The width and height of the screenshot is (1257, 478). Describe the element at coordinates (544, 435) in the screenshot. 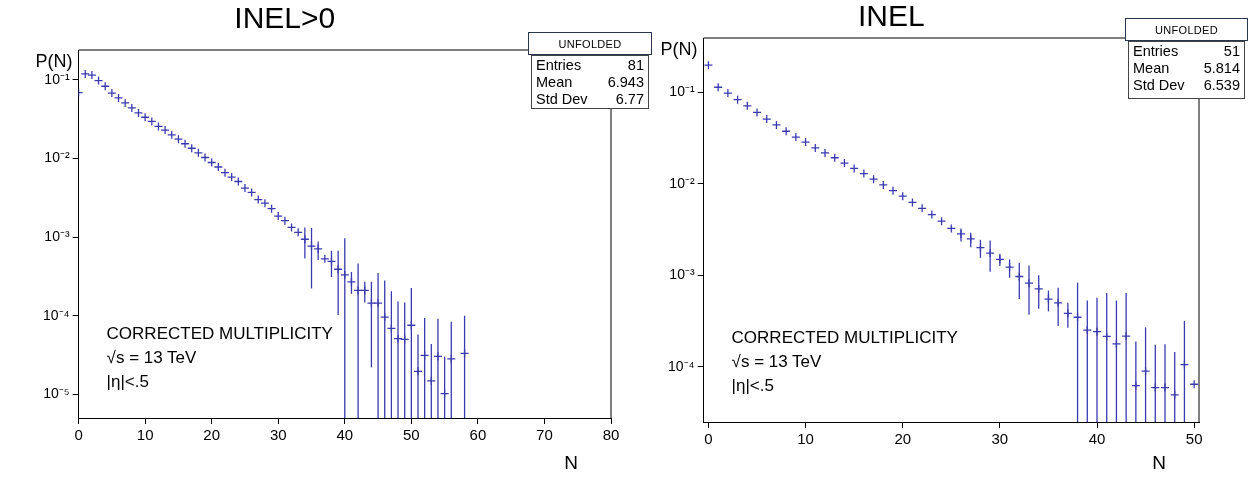

I see `x-tick-label: 70` at that location.